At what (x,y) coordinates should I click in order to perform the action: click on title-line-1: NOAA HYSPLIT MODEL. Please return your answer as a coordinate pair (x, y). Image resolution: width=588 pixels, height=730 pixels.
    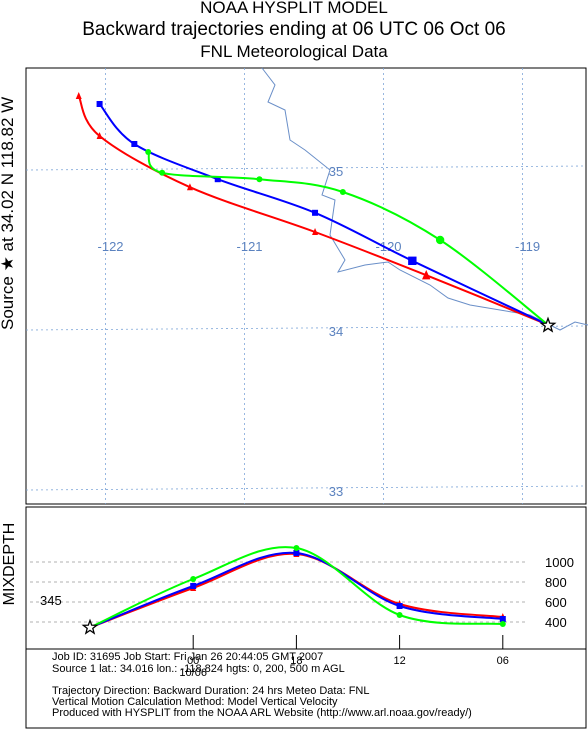
    Looking at the image, I should click on (294, 8).